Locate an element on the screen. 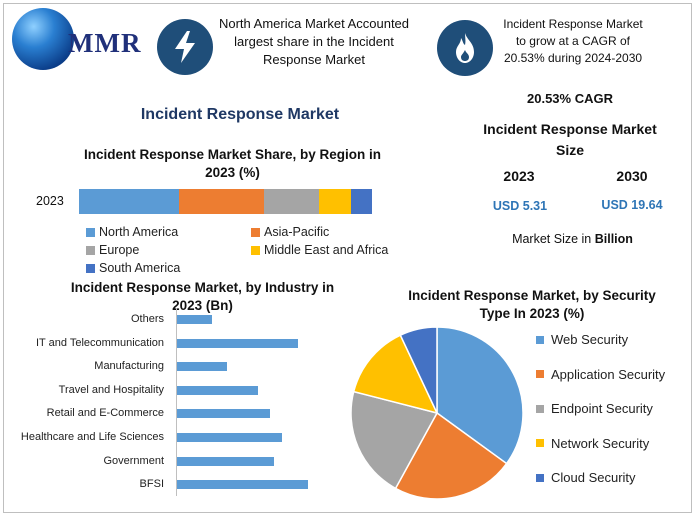  industry-label-travel-and-hospitality: Travel and Hospitality is located at coordinates (111, 389).